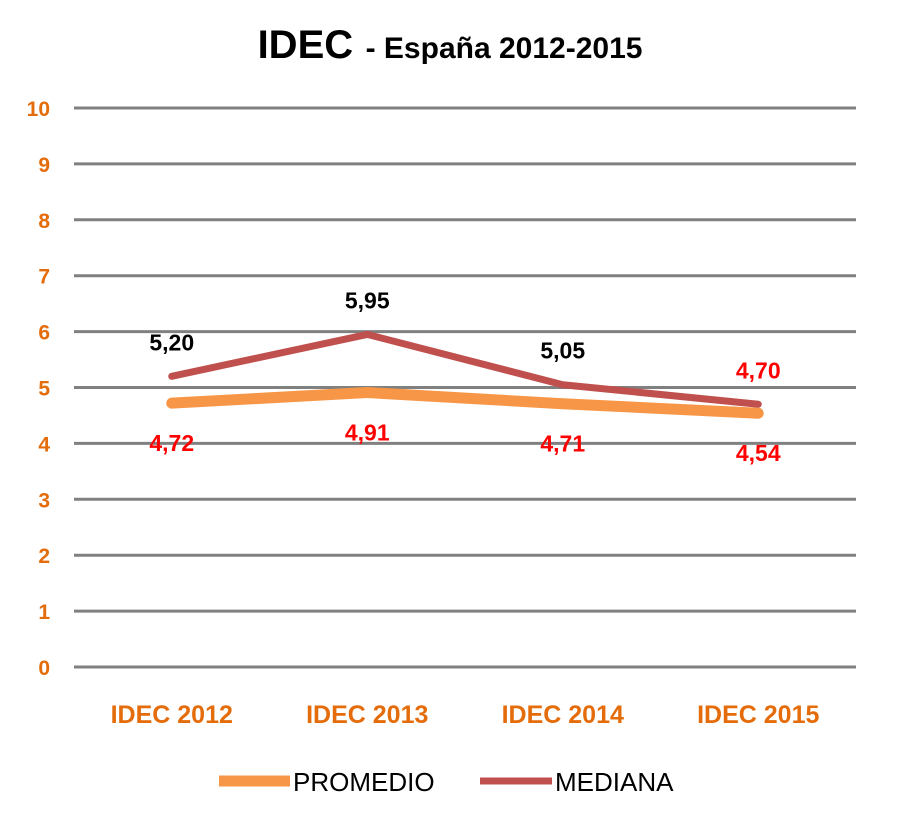 The image size is (899, 836). I want to click on data-label-mediana-2: 5,95, so click(367, 300).